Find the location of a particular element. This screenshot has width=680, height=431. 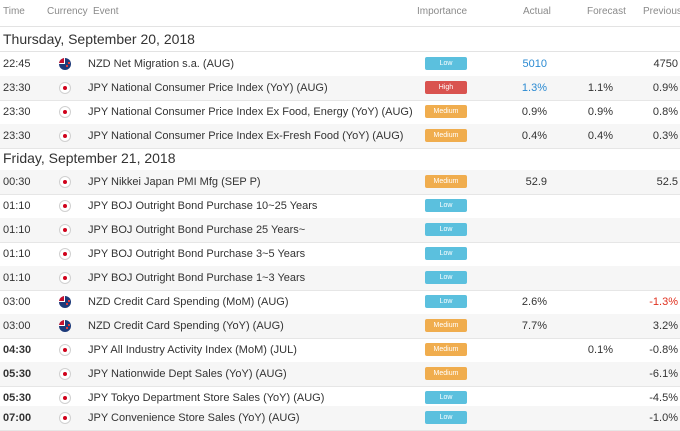

actual-value: 7.7% is located at coordinates (534, 326).